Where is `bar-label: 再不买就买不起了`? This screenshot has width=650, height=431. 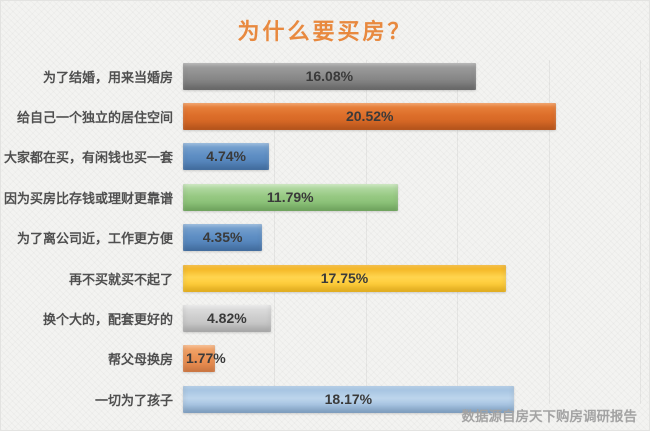 bar-label: 再不买就买不起了 is located at coordinates (120, 279).